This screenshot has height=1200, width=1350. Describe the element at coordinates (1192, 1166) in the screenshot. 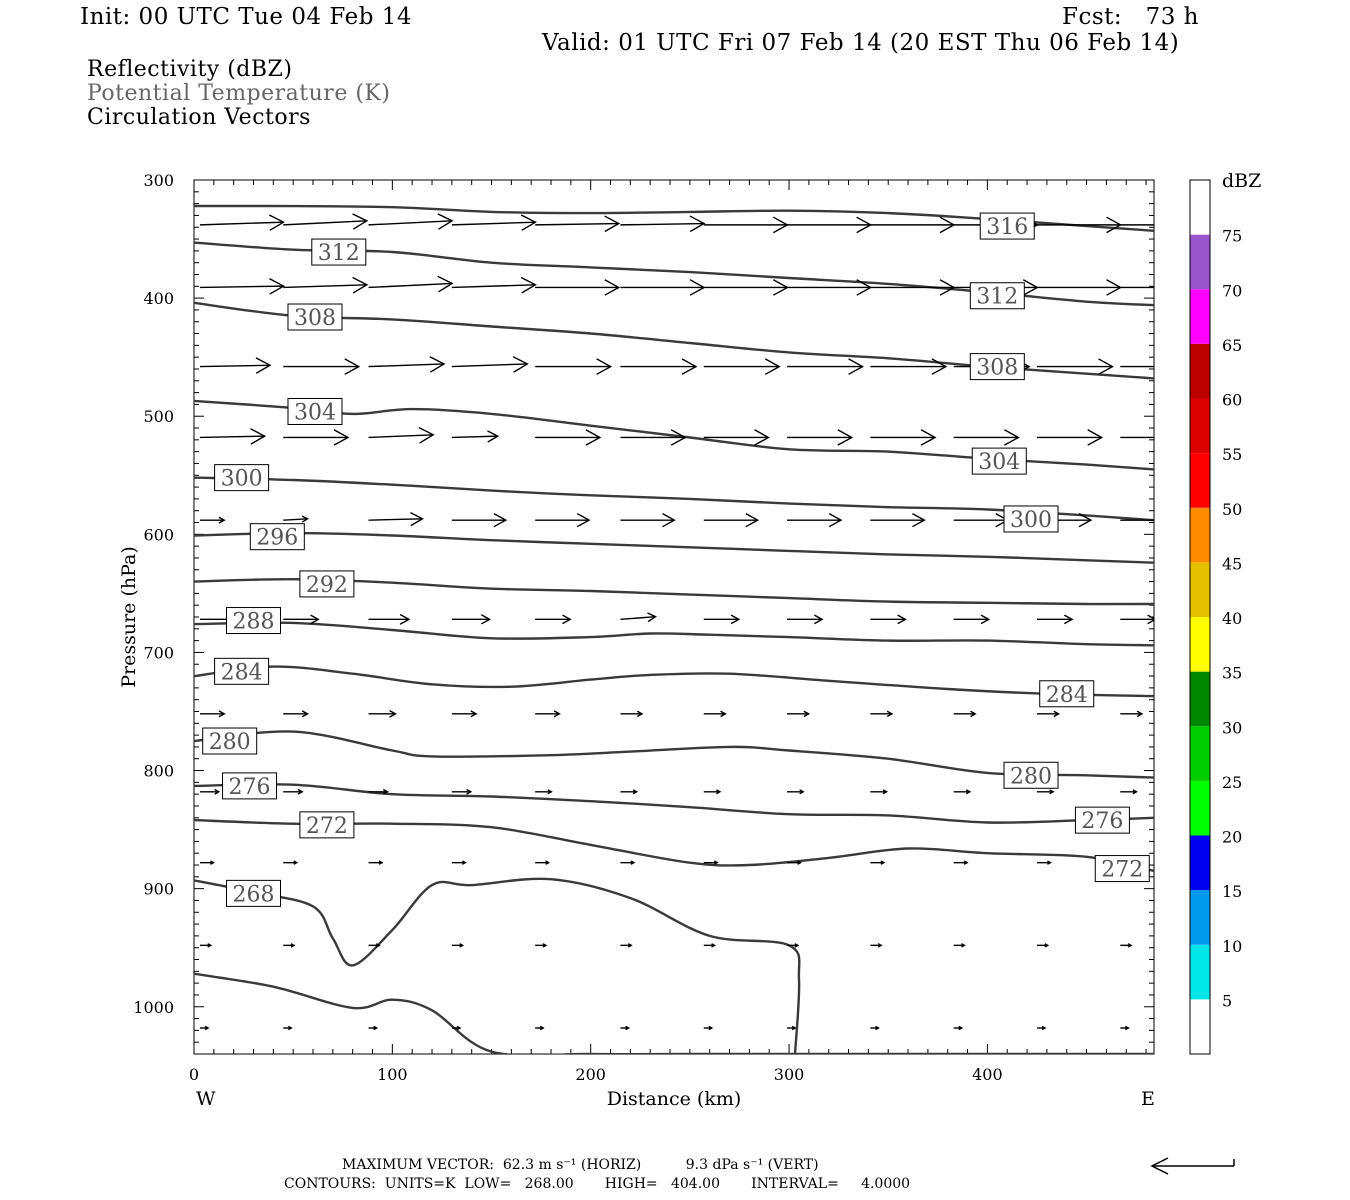

I see `reference-vector-arrow` at that location.